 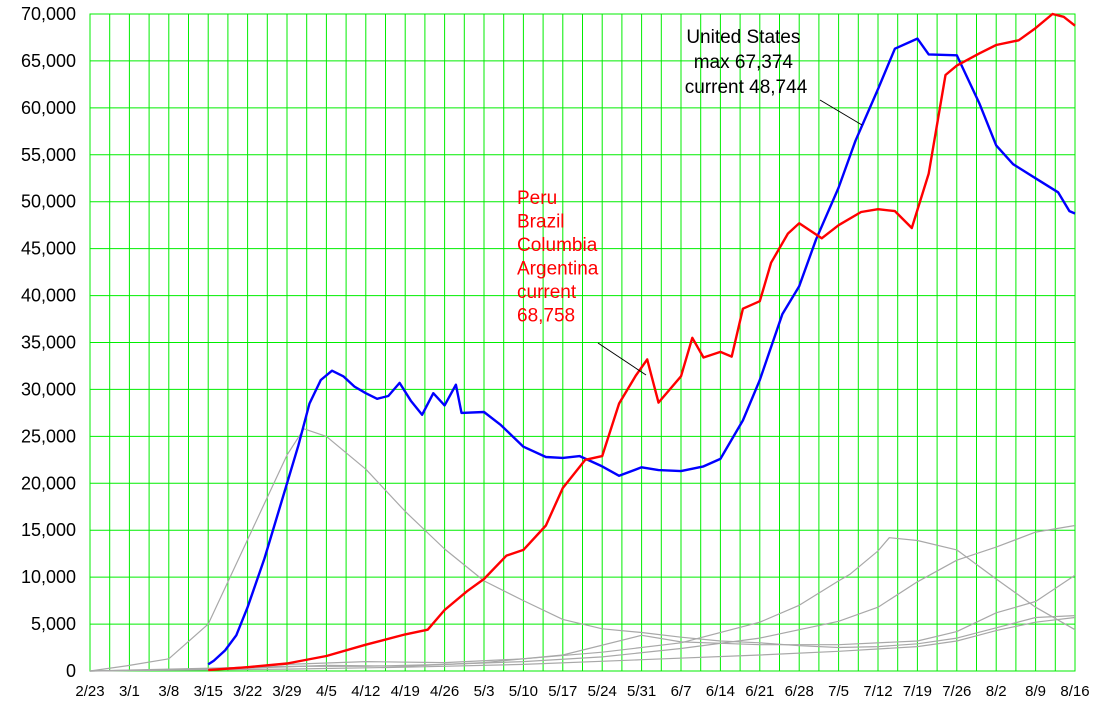 I want to click on us-annotation: United States max 67,374 current 48,744, so click(x=746, y=62).